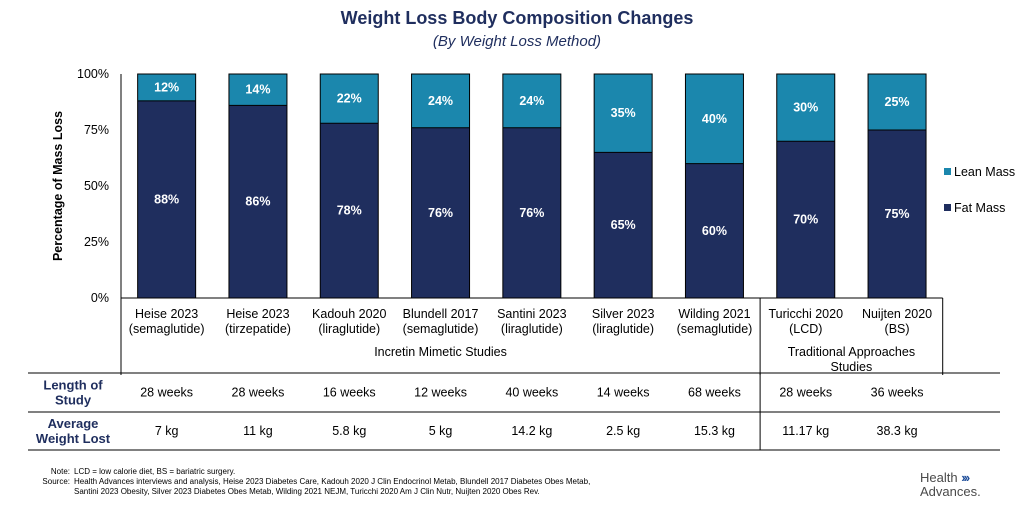  Describe the element at coordinates (623, 431) in the screenshot. I see `table-cell: 2.5 kg` at that location.